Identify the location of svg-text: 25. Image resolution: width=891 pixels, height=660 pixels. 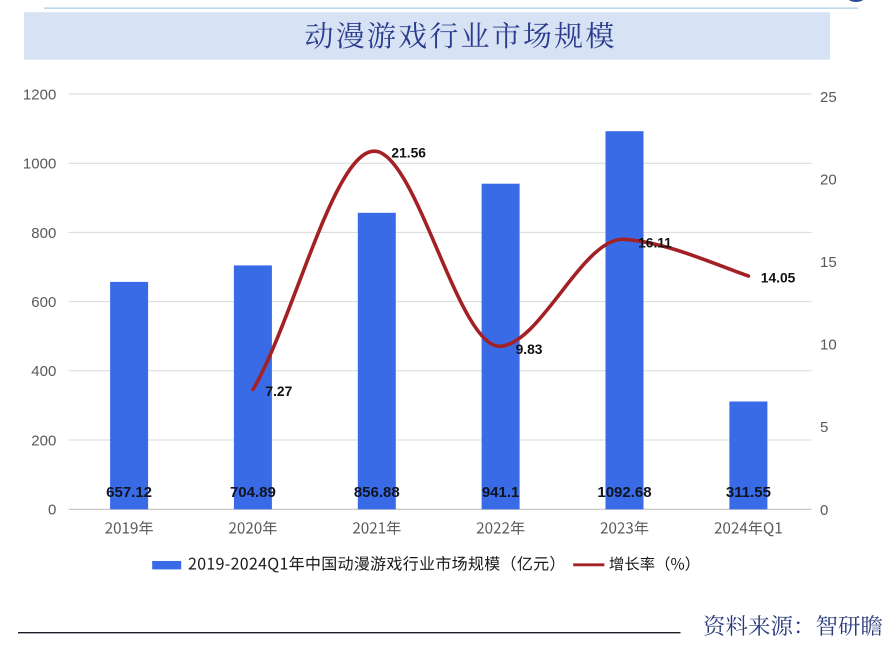
(828, 97).